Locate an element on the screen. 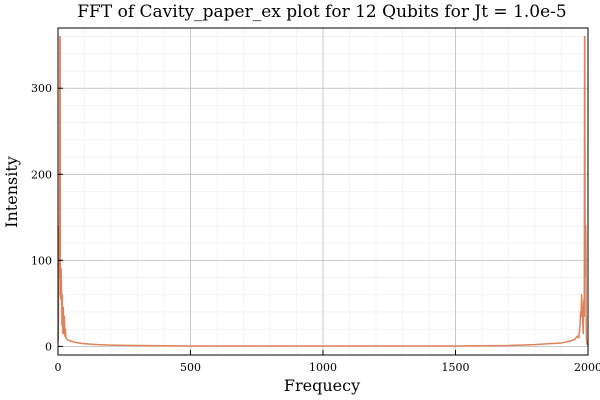 This screenshot has width=600, height=400. y-tick-label: 100 is located at coordinates (41, 260).